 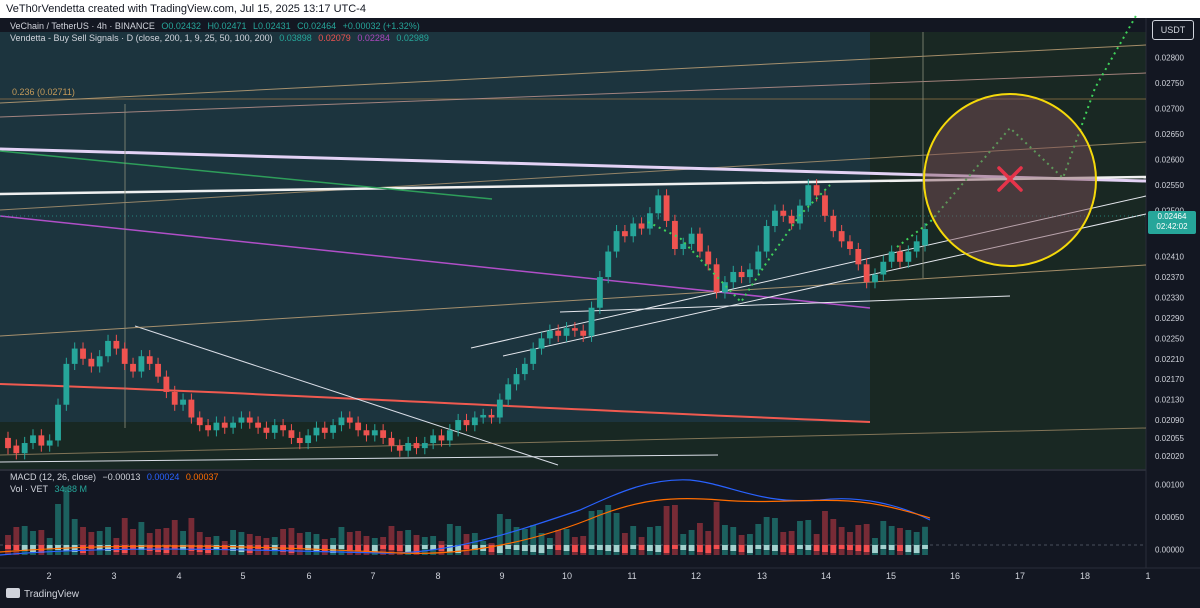 I want to click on macd-value-line: 0.00024, so click(x=163, y=477).